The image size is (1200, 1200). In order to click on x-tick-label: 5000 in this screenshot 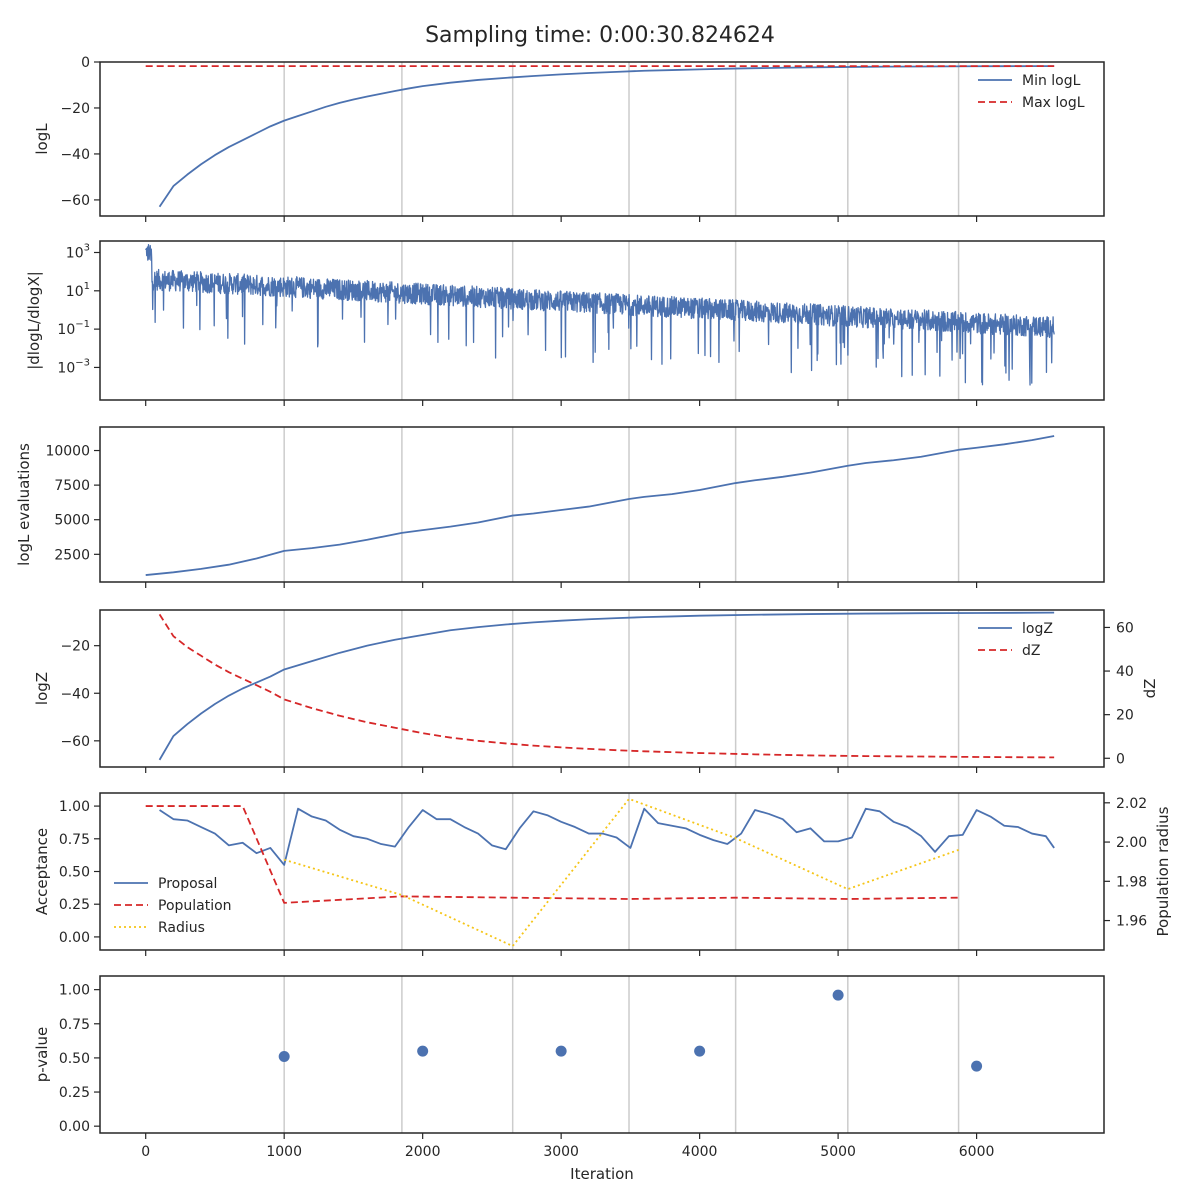, I will do `click(838, 1152)`.